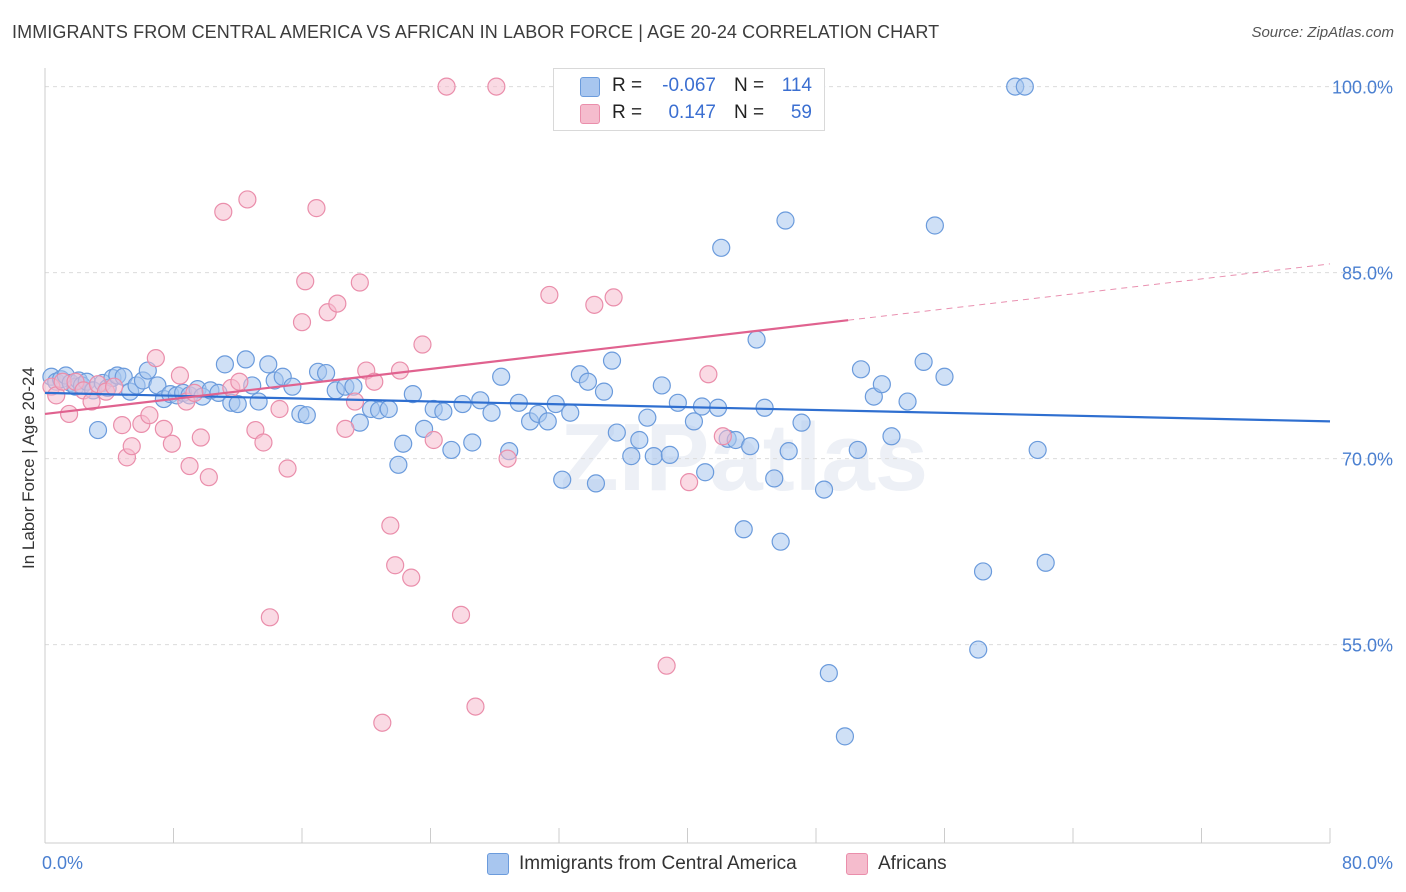 This screenshot has height=892, width=1406. I want to click on stats-legend: R = -0.067 N = 114 R = 0.147 N = 59, so click(689, 99).